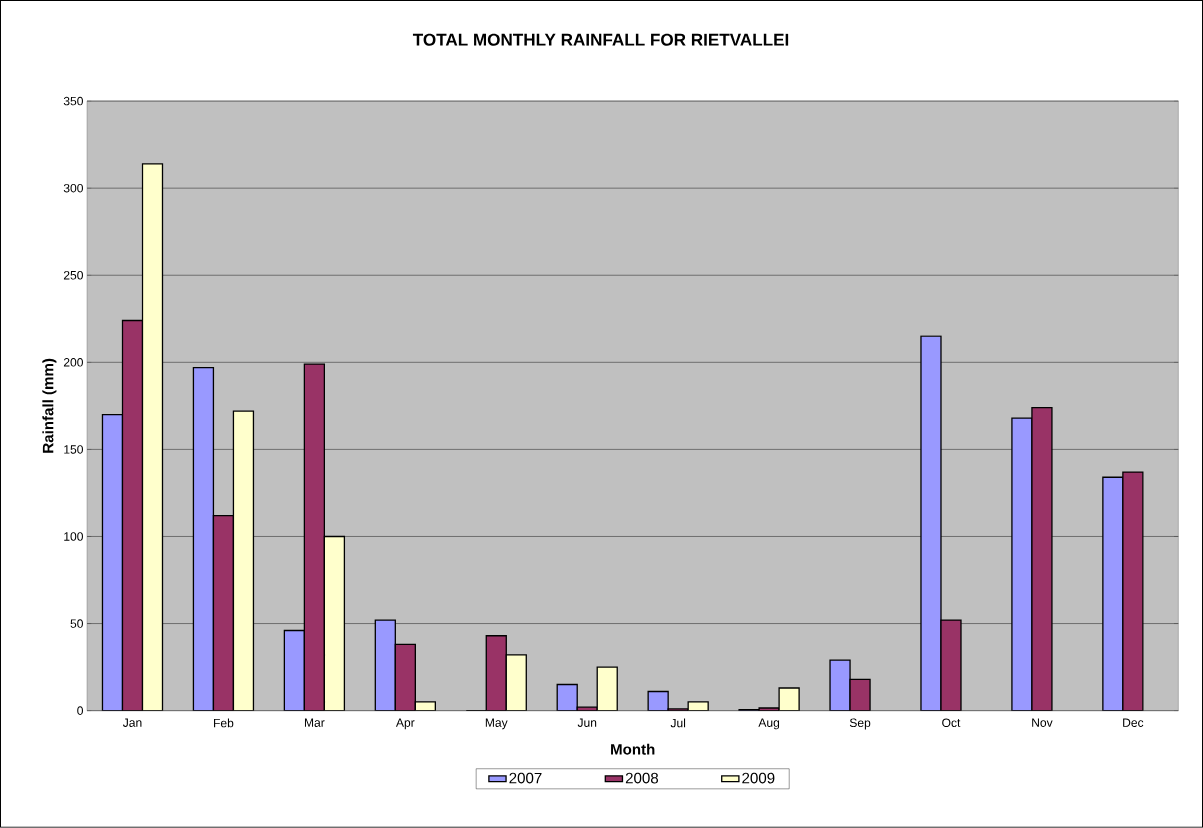 The image size is (1203, 828). I want to click on y-tick-label: 300, so click(73, 188).